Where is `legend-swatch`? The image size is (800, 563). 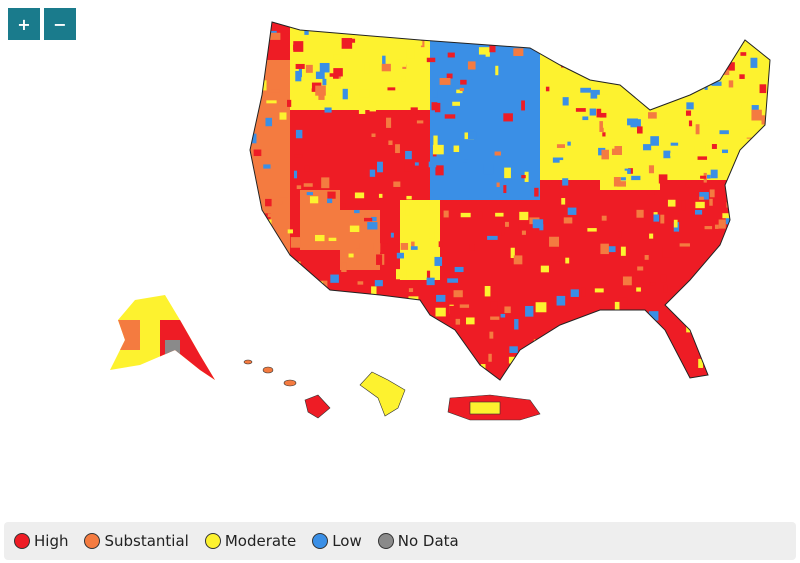
legend-swatch is located at coordinates (320, 541).